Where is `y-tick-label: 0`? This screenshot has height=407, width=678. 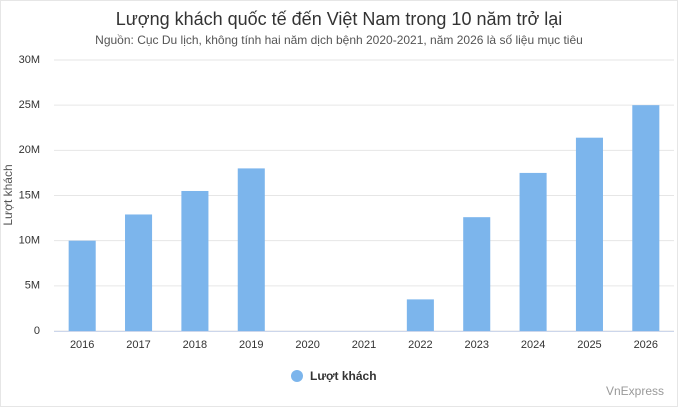 y-tick-label: 0 is located at coordinates (37, 331).